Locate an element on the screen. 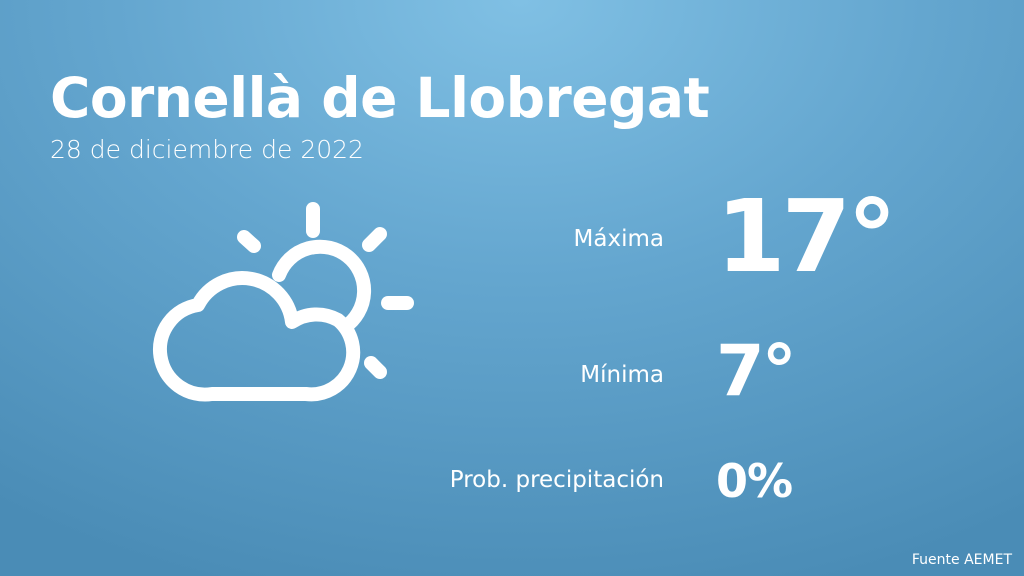 The width and height of the screenshot is (1024, 576). min-temperature: 7° is located at coordinates (756, 371).